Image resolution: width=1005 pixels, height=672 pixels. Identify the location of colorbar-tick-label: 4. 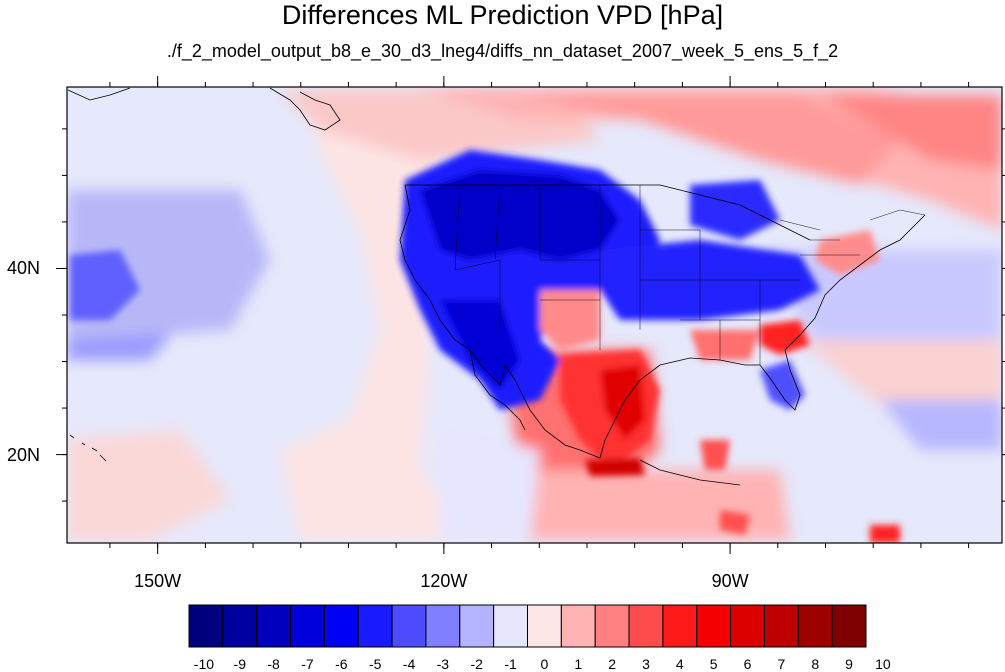
(679, 664).